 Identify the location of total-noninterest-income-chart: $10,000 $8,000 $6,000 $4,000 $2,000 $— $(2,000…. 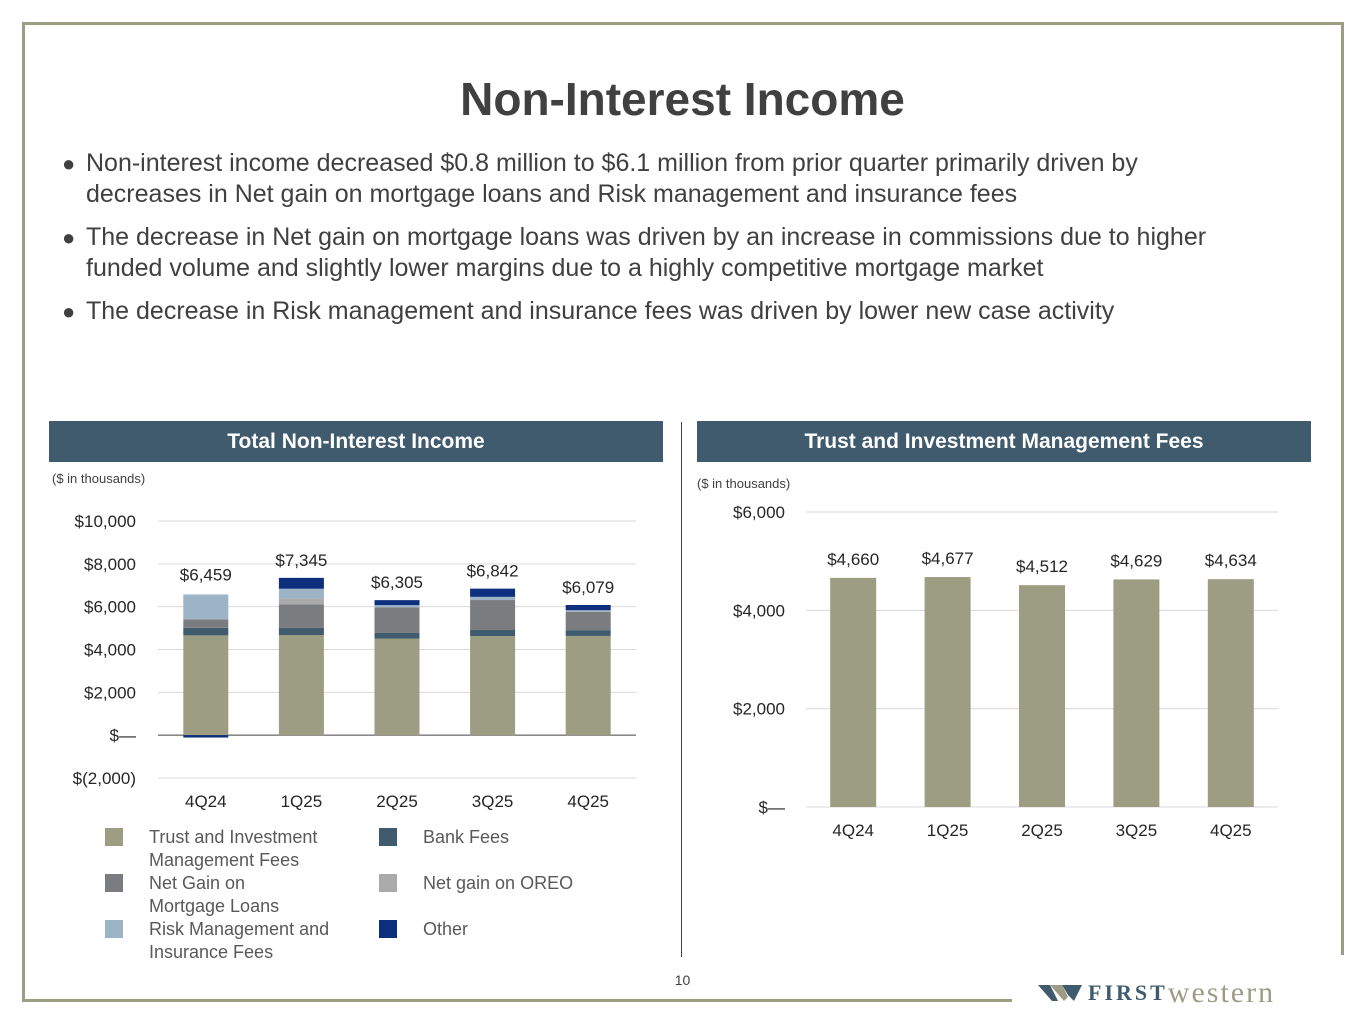
(354, 661).